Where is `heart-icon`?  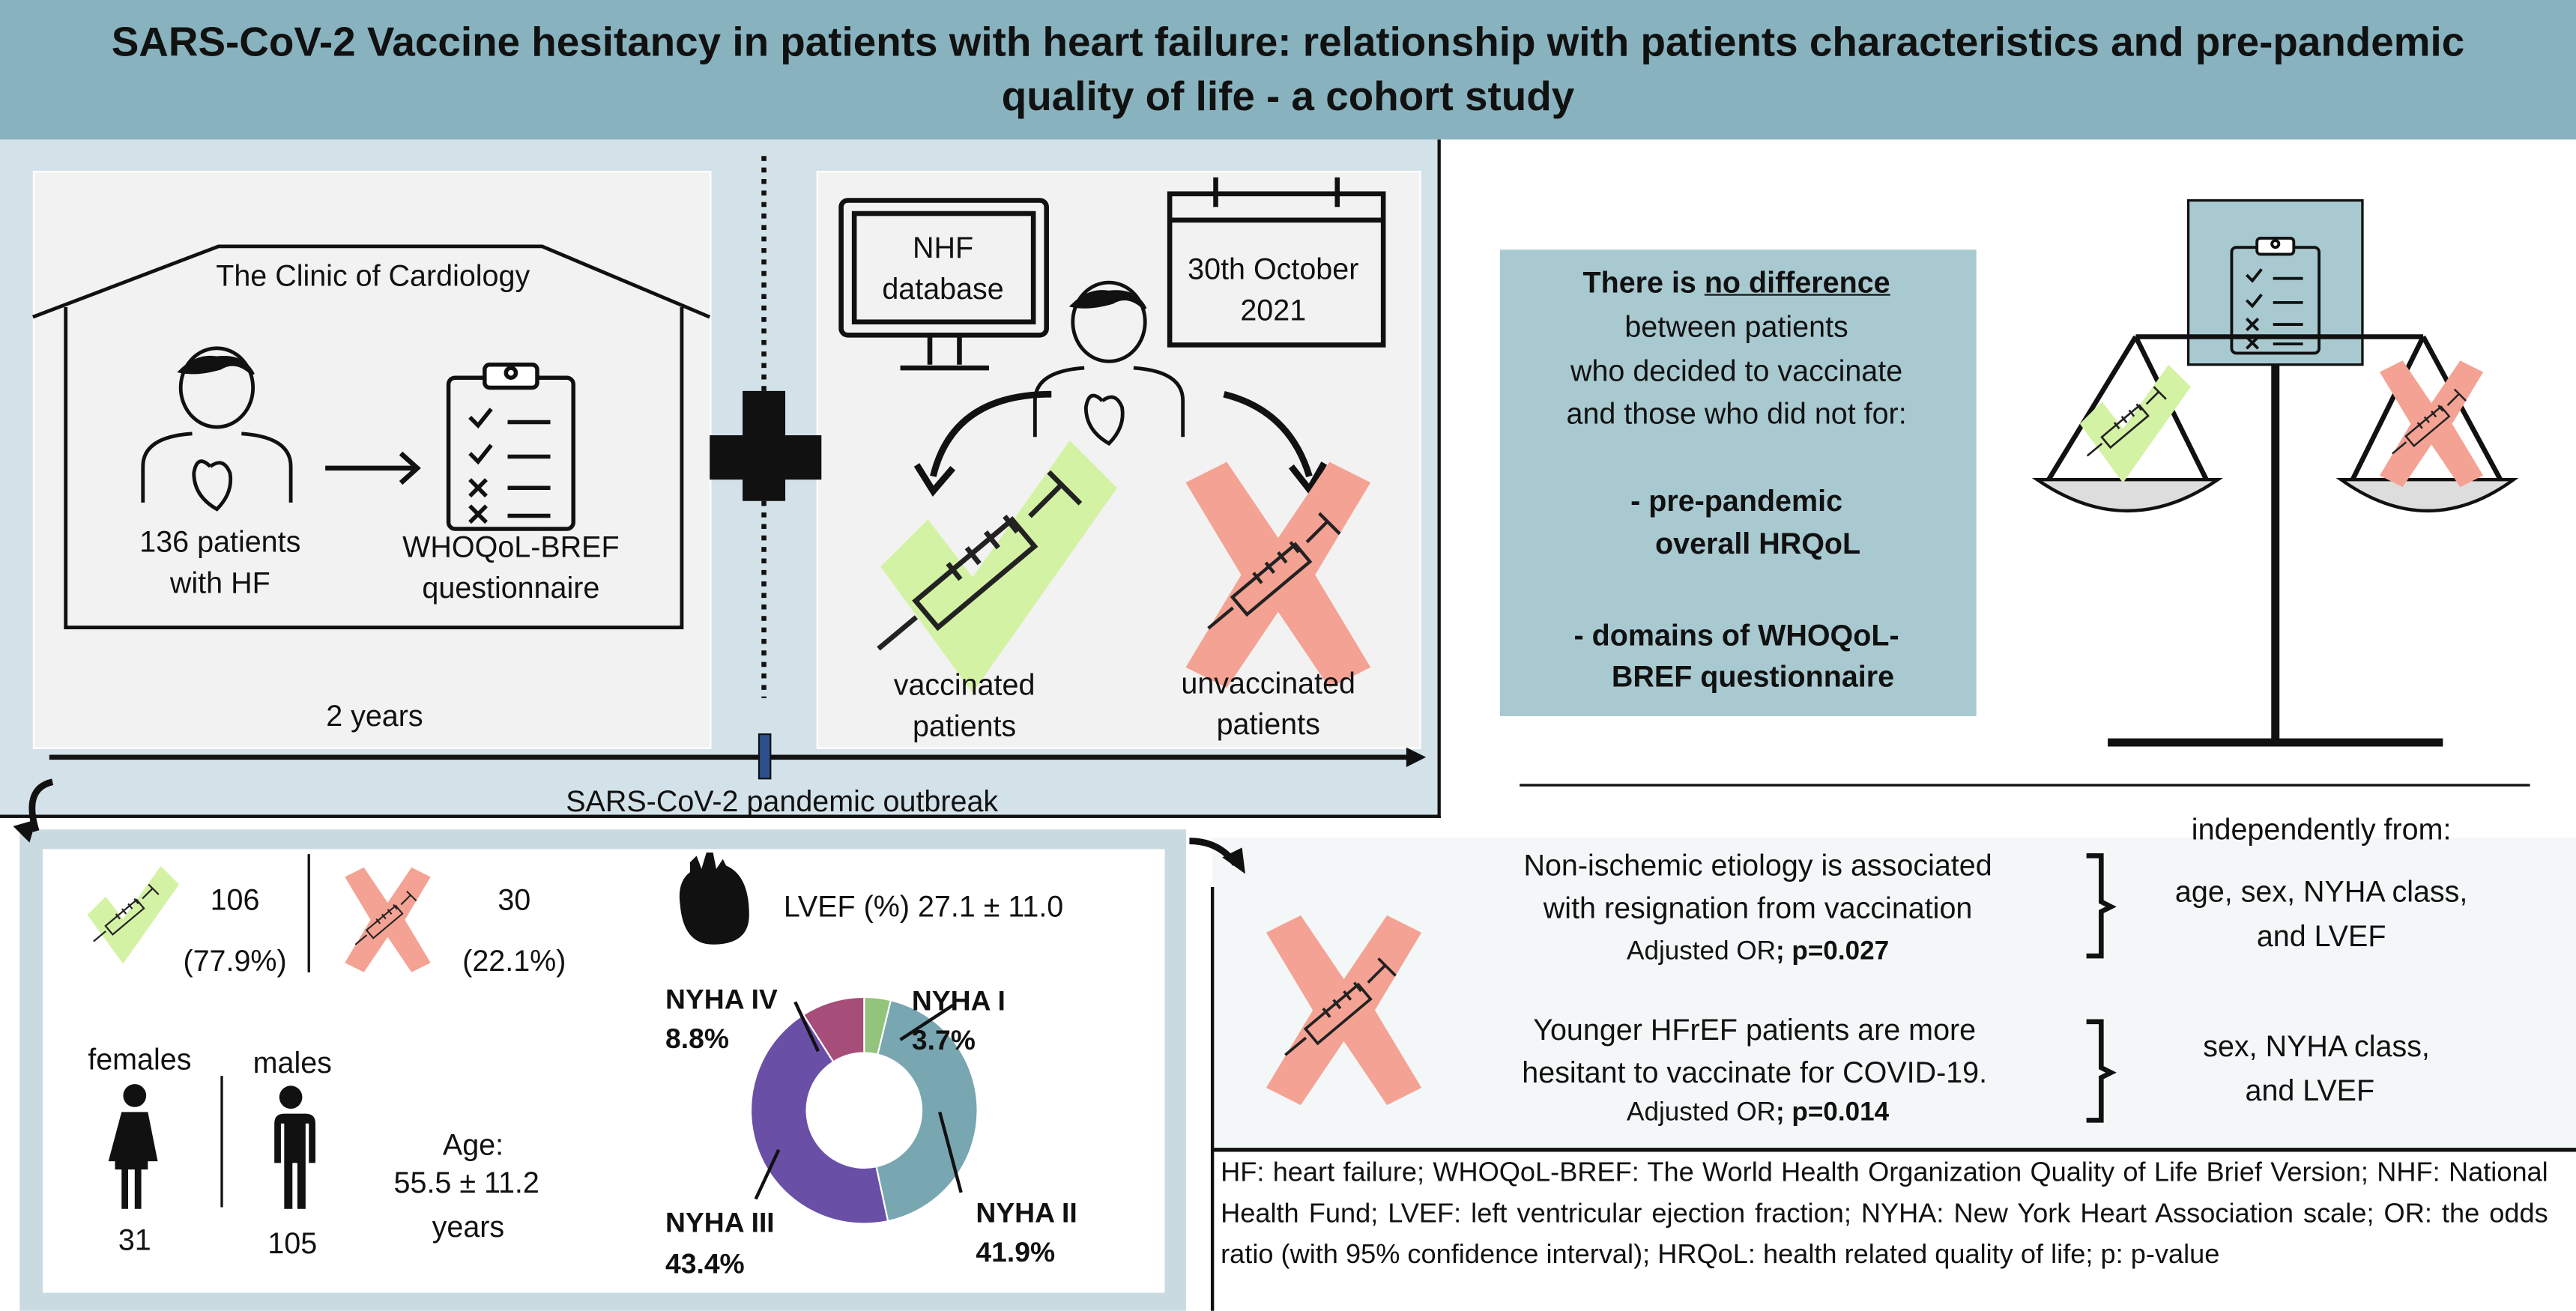
heart-icon is located at coordinates (714, 898).